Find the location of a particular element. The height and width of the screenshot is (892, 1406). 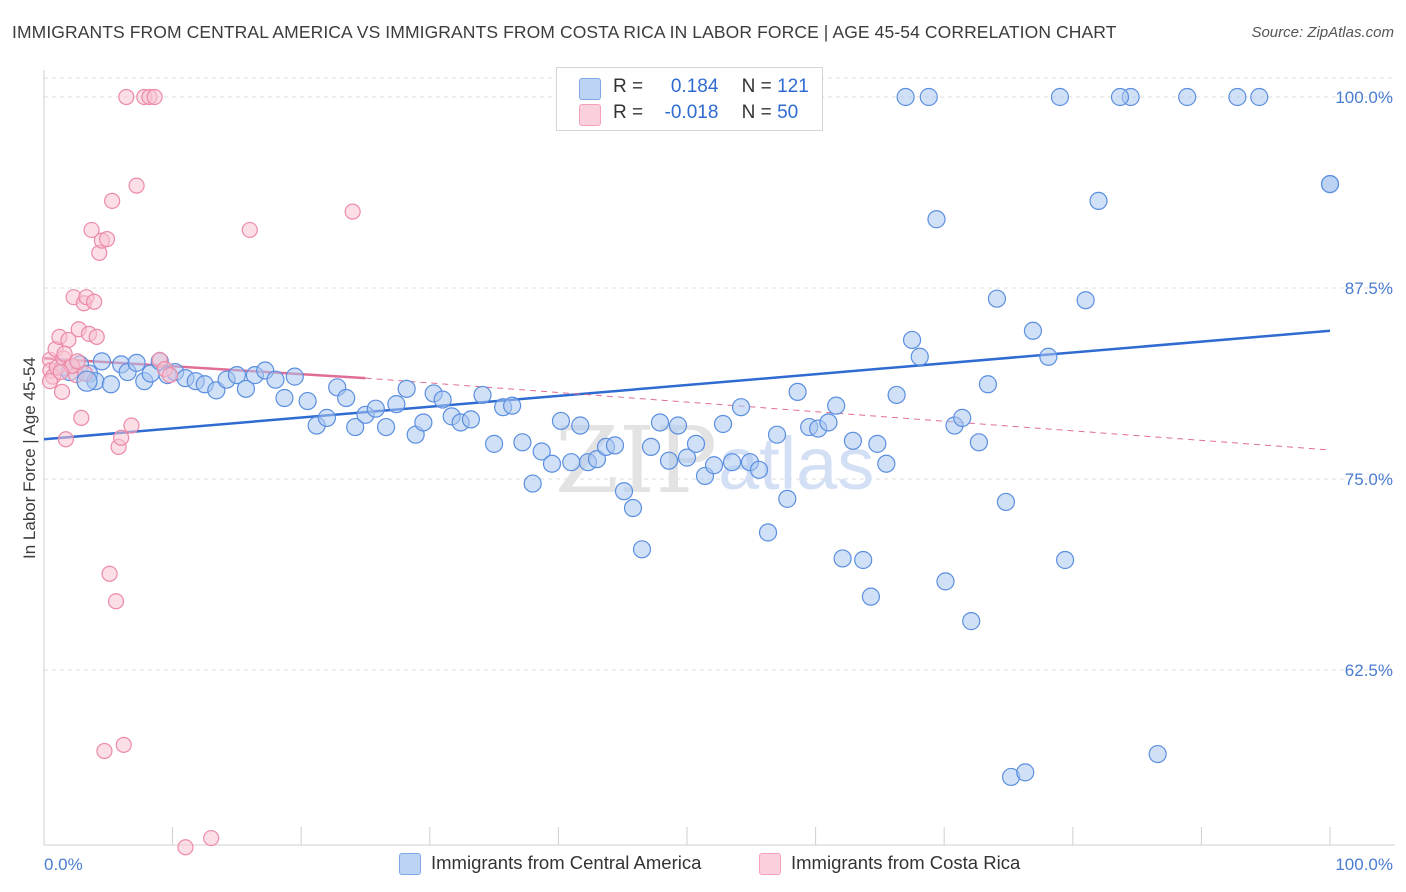

legend-r-value: 0.184 is located at coordinates (694, 86).